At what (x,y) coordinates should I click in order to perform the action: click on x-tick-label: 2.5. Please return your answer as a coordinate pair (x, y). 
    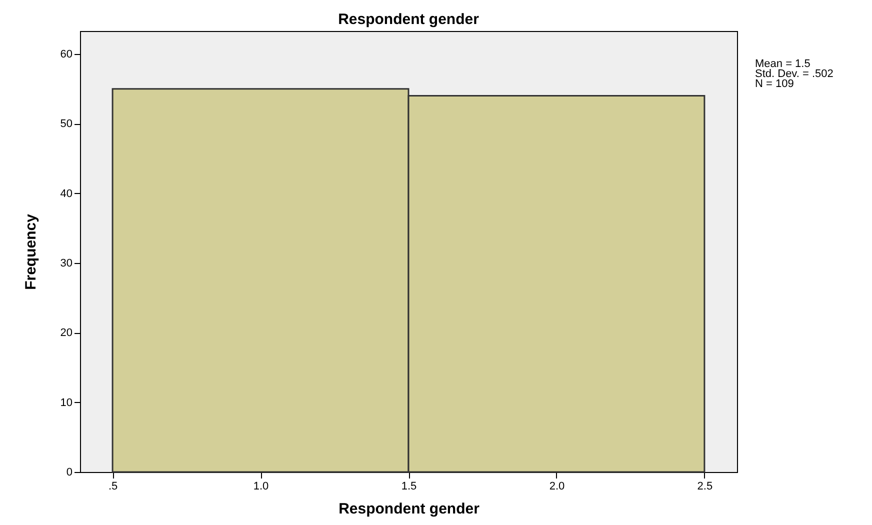
    Looking at the image, I should click on (705, 486).